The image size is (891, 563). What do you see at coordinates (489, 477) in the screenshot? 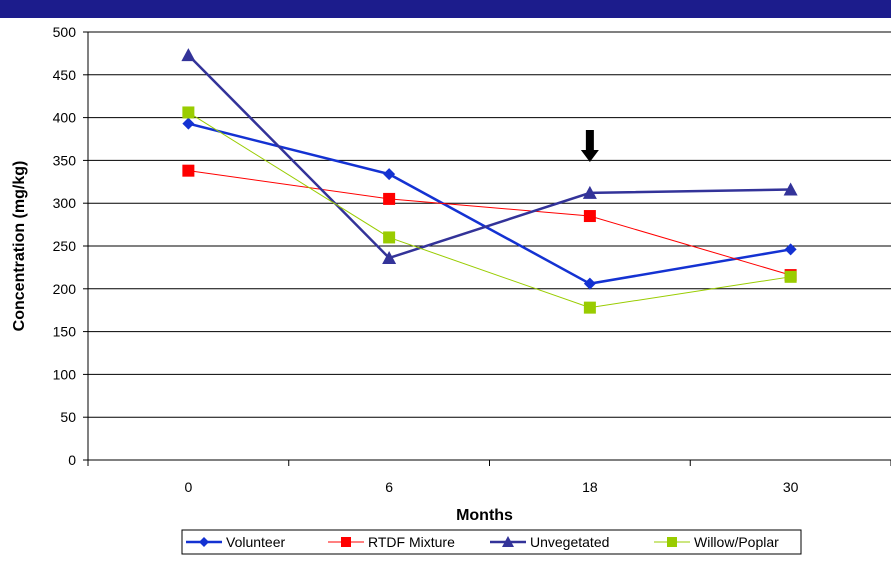
I see `x-axis-ticks: 0 6 18 30` at bounding box center [489, 477].